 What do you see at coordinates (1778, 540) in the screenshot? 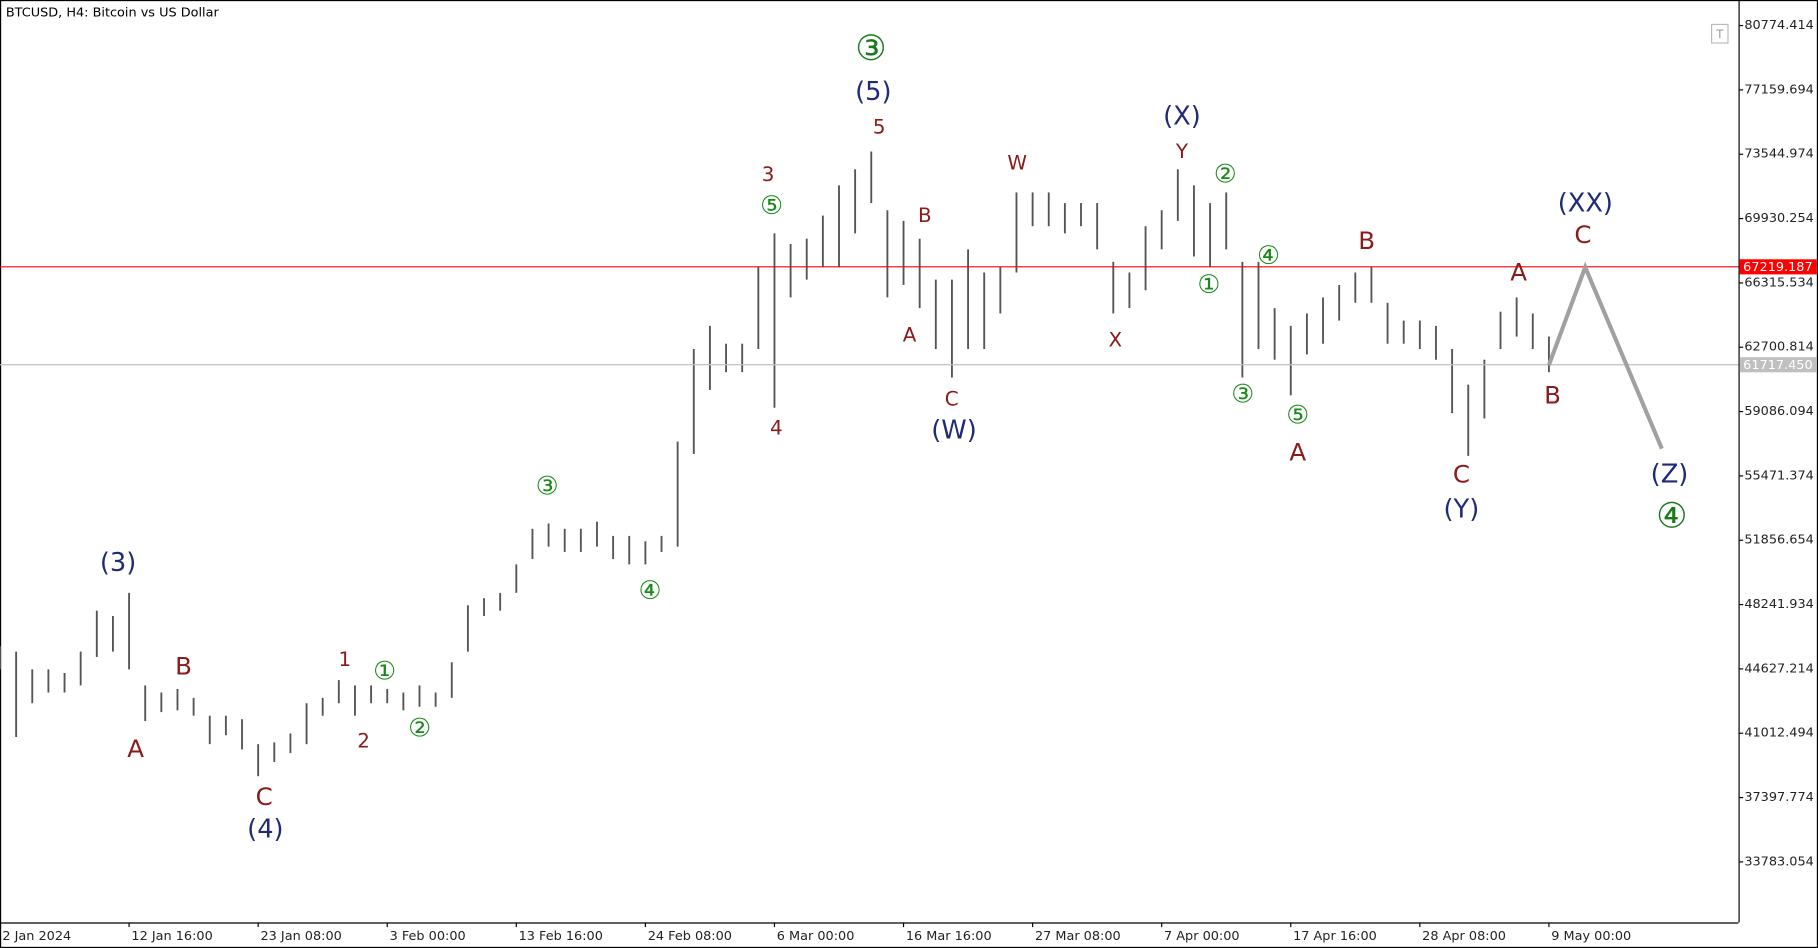
I see `y-tick-label: 51856.654` at bounding box center [1778, 540].